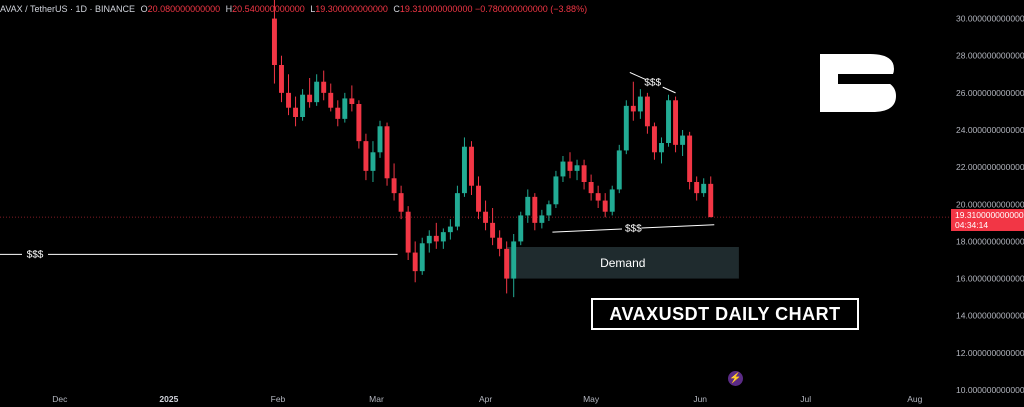 Image resolution: width=1024 pixels, height=407 pixels. What do you see at coordinates (591, 399) in the screenshot?
I see `x-tick-label: May` at bounding box center [591, 399].